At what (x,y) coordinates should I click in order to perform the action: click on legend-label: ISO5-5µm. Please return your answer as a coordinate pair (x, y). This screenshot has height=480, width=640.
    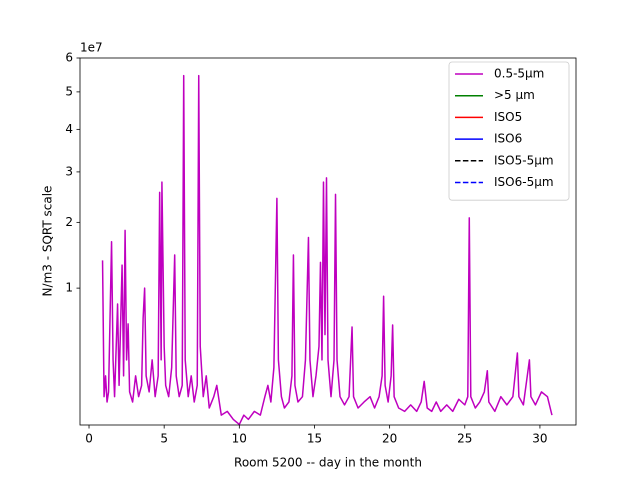
    Looking at the image, I should click on (524, 160).